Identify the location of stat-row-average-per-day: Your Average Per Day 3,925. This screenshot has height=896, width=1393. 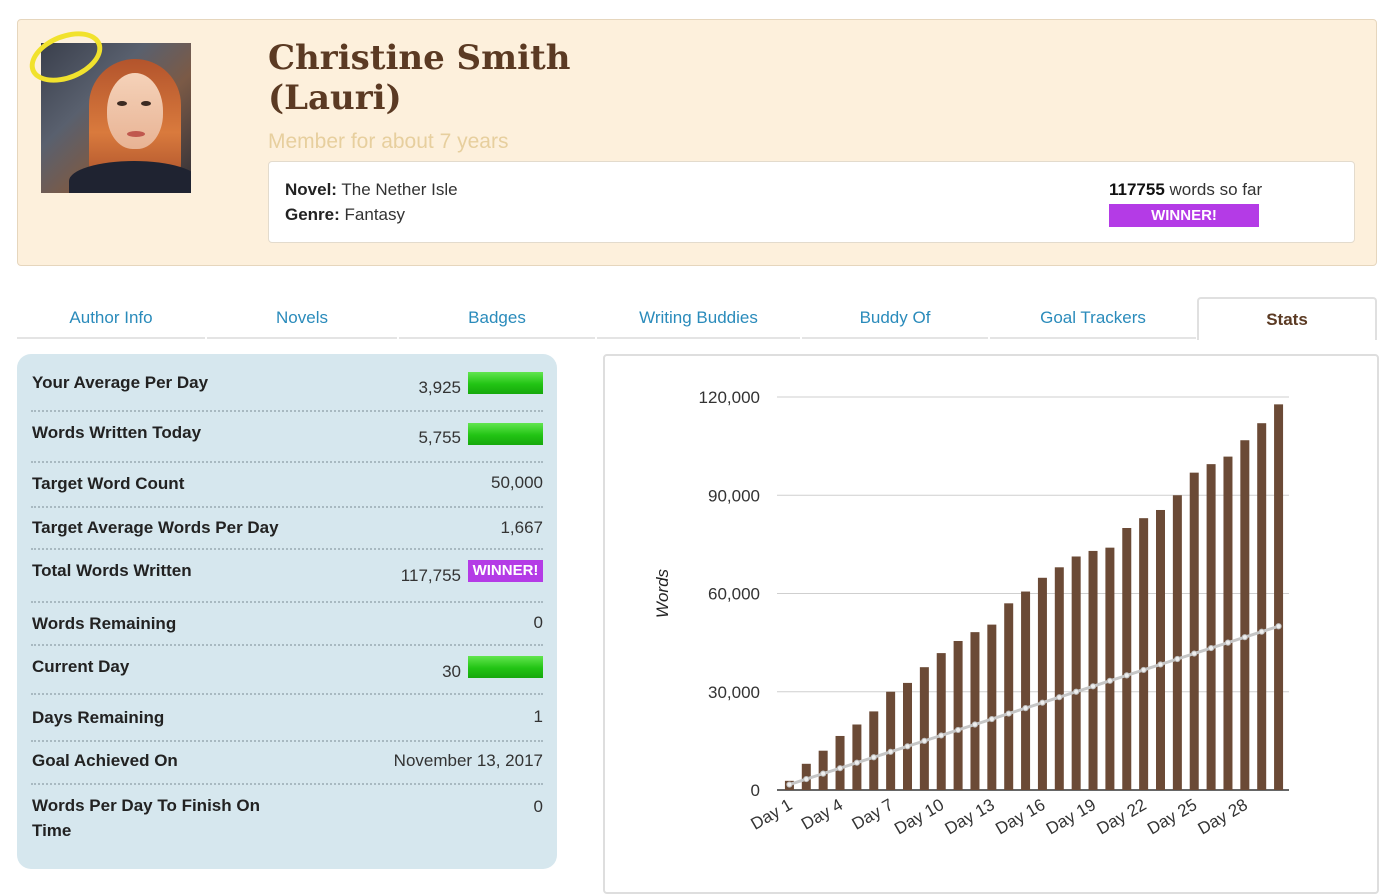
(287, 390).